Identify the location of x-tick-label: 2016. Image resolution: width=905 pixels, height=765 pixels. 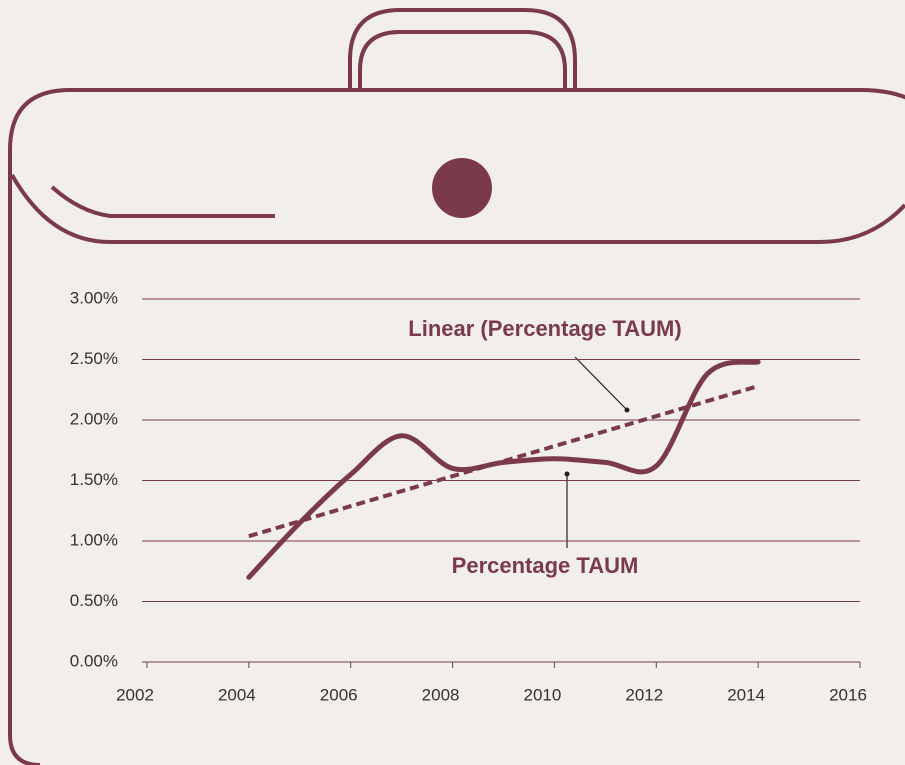
(848, 694).